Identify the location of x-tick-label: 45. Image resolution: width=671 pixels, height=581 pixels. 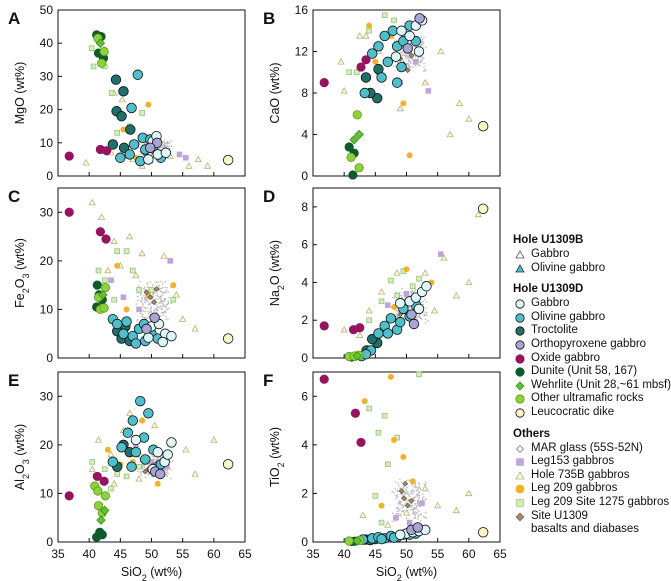
(121, 554).